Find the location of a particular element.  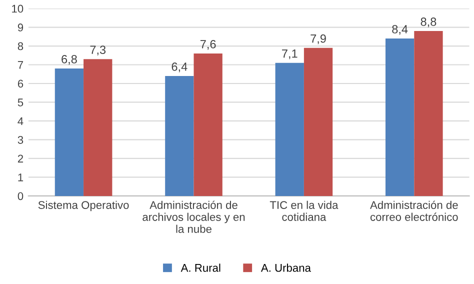

data-label: 8,8 is located at coordinates (428, 23).